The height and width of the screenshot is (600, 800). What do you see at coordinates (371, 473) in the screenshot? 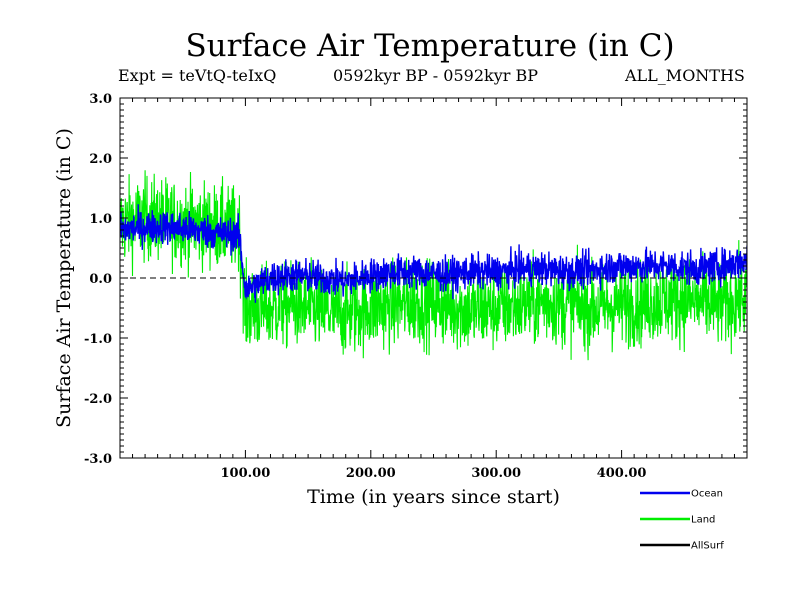
I see `x-tick-label: 200.00` at bounding box center [371, 473].